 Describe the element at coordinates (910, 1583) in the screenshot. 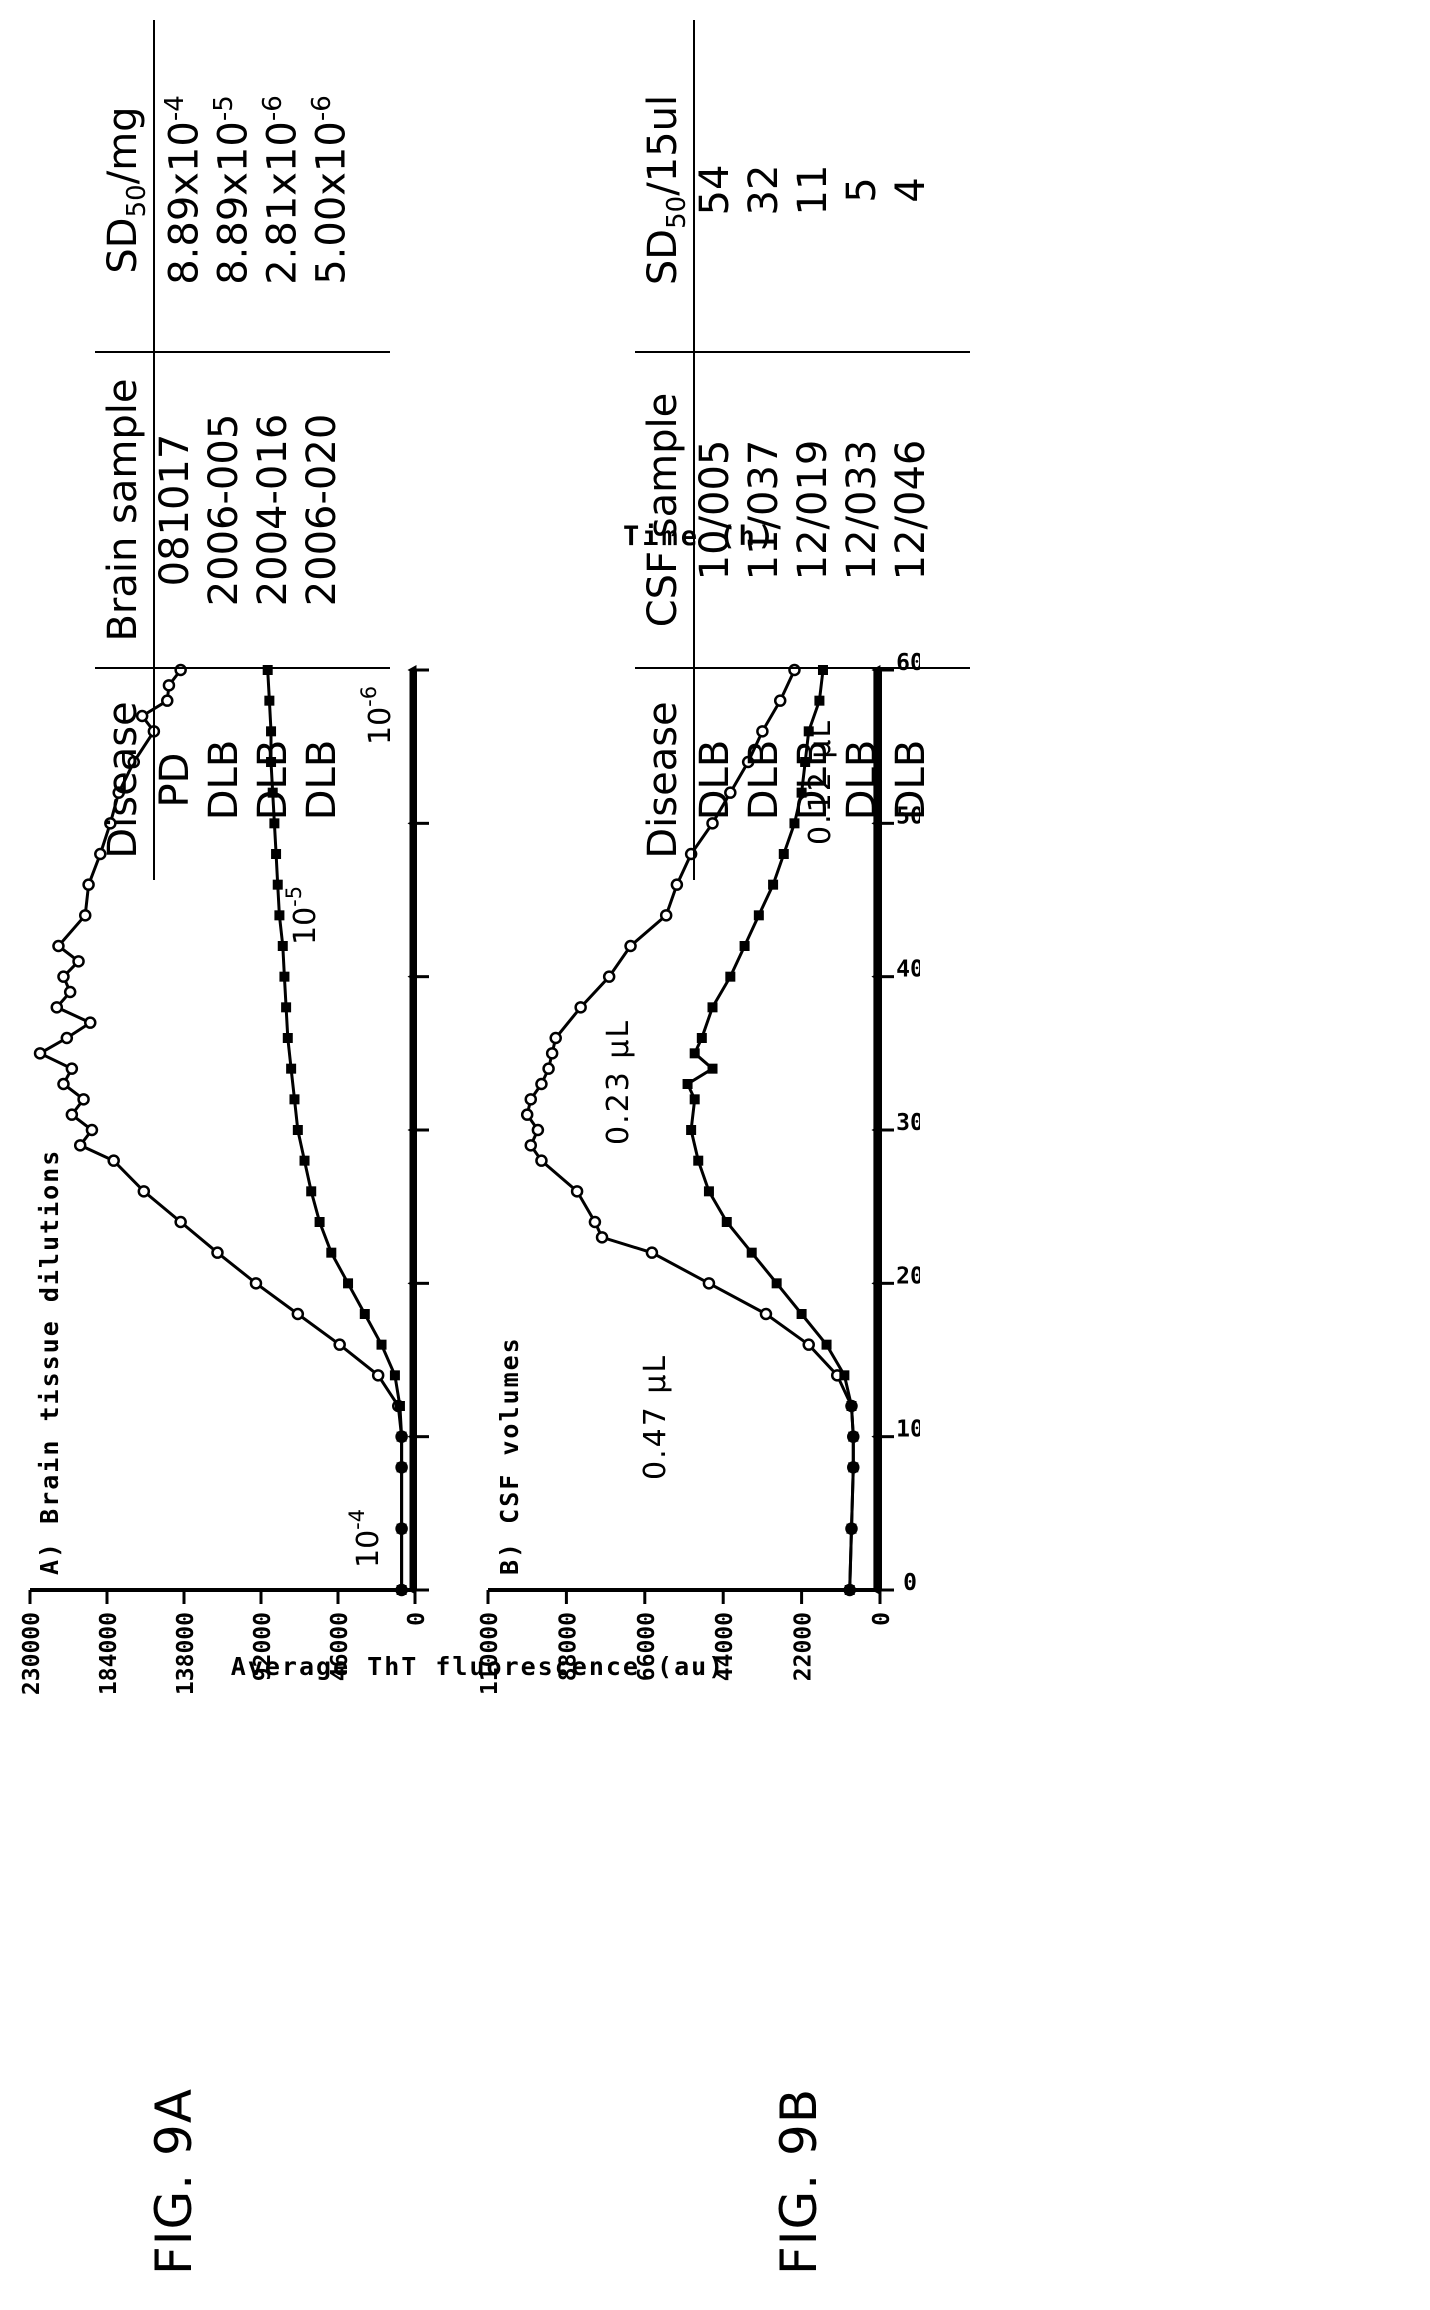

I see `x-tick-label: 0` at that location.